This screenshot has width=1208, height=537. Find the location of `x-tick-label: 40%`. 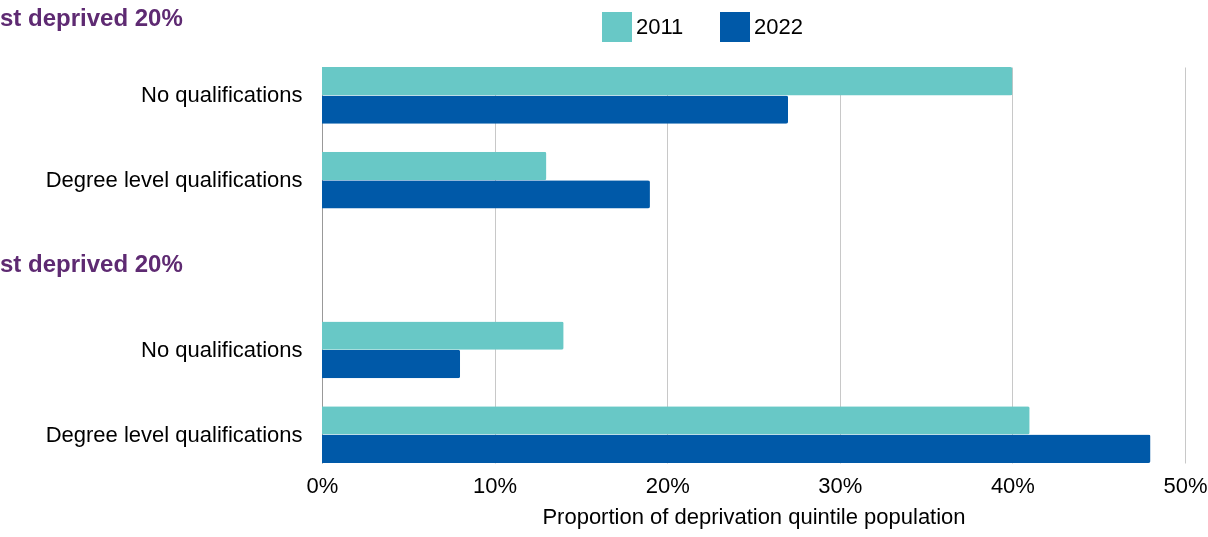

x-tick-label: 40% is located at coordinates (1012, 485).